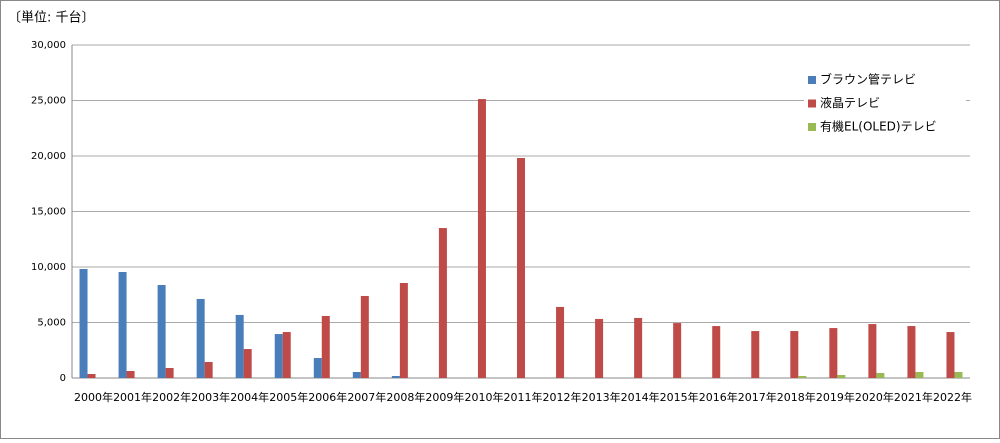  What do you see at coordinates (249, 397) in the screenshot?
I see `x-tick-label: 2004年` at bounding box center [249, 397].